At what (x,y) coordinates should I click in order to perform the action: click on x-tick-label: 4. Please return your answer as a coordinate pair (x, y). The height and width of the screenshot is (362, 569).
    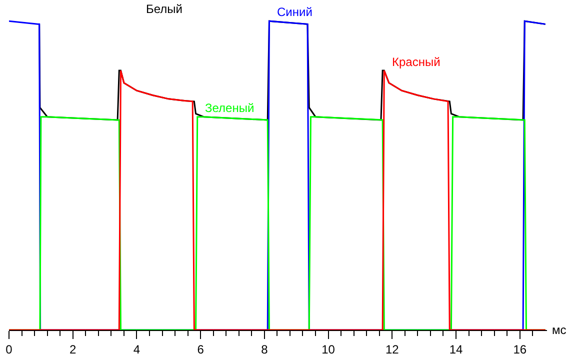
    Looking at the image, I should click on (136, 349).